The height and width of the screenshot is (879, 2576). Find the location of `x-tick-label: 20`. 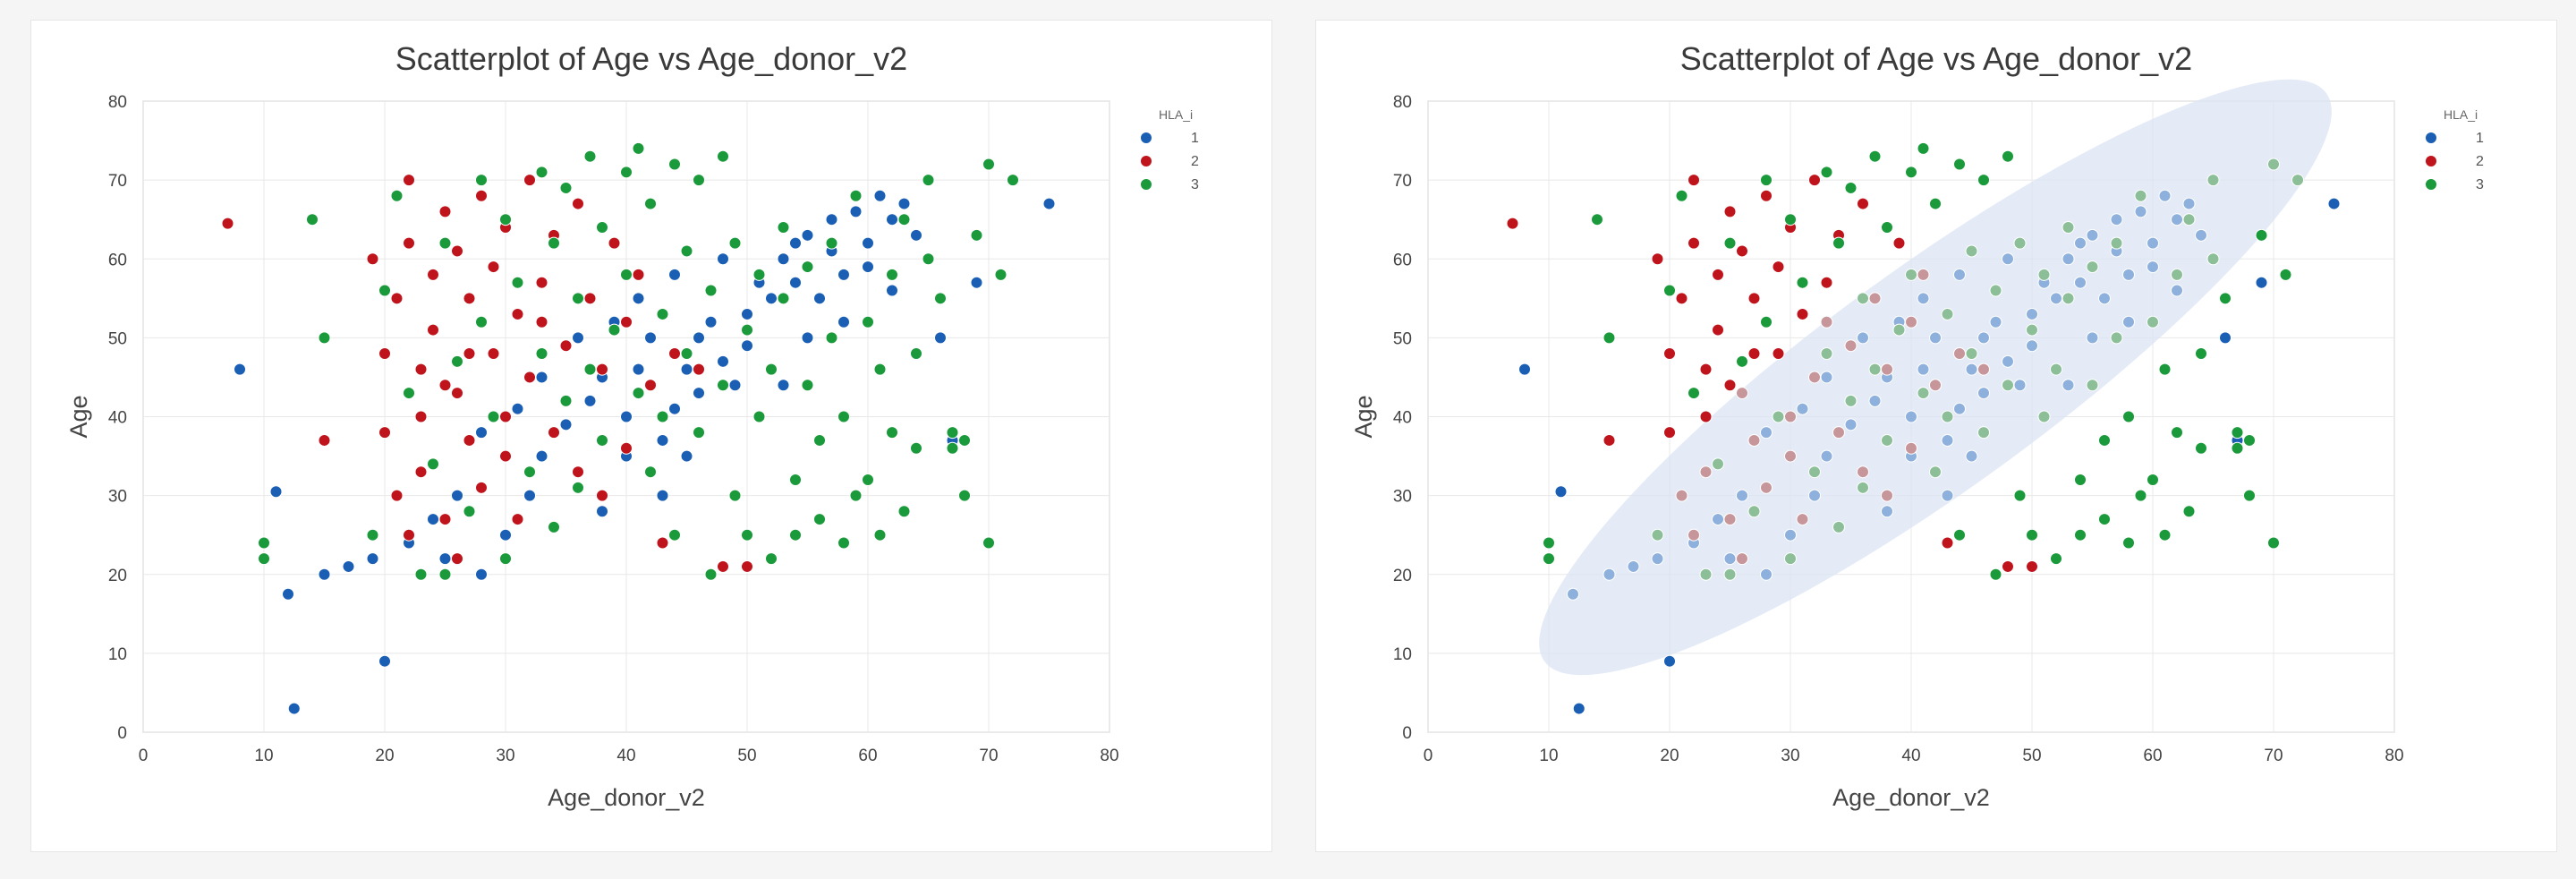

x-tick-label: 20 is located at coordinates (1669, 756).